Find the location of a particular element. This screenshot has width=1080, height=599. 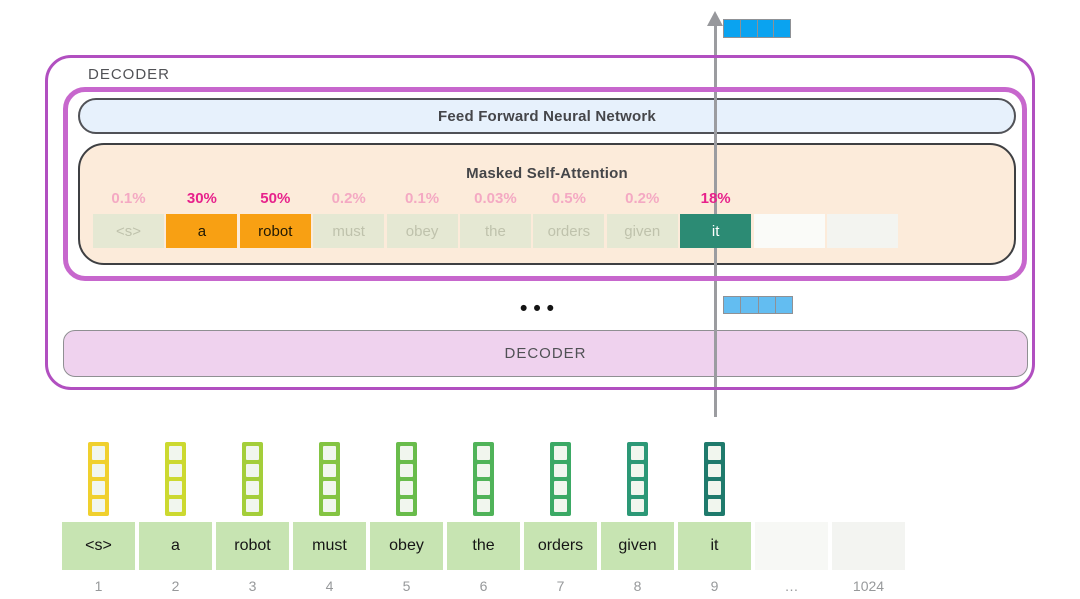

position-label: 3 is located at coordinates (252, 586).